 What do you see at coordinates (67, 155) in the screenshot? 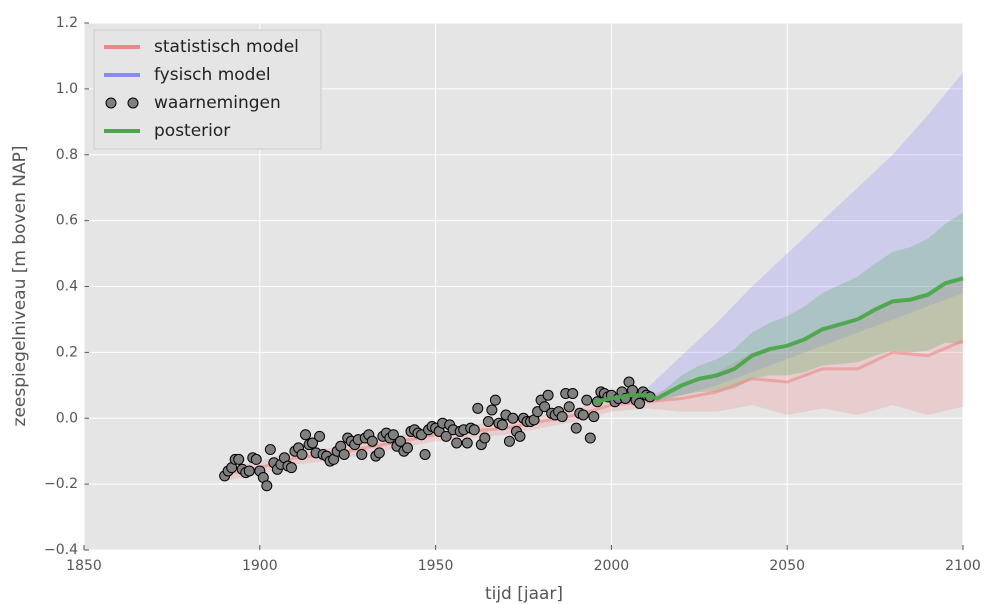
I see `y-tick-label: 0.8` at bounding box center [67, 155].